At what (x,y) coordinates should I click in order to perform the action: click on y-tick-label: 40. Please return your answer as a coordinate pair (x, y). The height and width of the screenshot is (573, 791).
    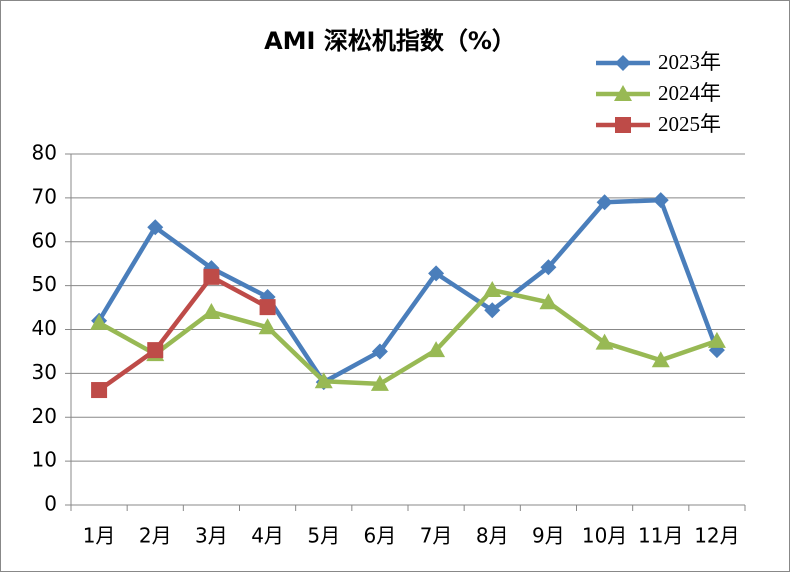
    Looking at the image, I should click on (44, 328).